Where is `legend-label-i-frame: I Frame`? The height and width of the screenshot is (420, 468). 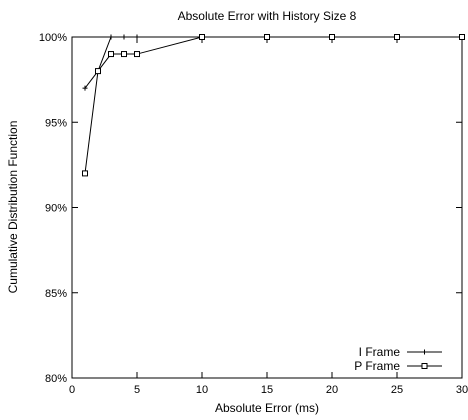 legend-label-i-frame: I Frame is located at coordinates (380, 352).